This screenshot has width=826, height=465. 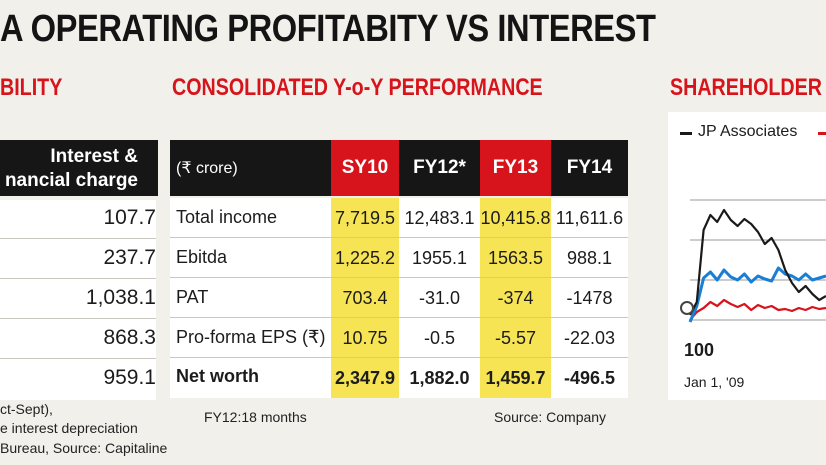 What do you see at coordinates (589, 337) in the screenshot?
I see `table-cell: -22.03` at bounding box center [589, 337].